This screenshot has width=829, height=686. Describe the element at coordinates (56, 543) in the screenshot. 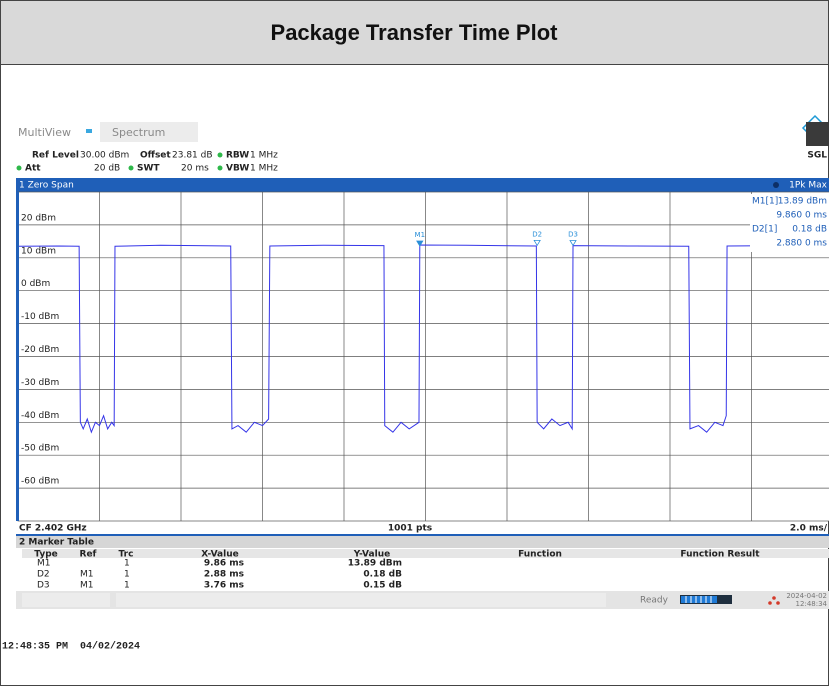

I see `table-title: 2 Marker Table` at that location.